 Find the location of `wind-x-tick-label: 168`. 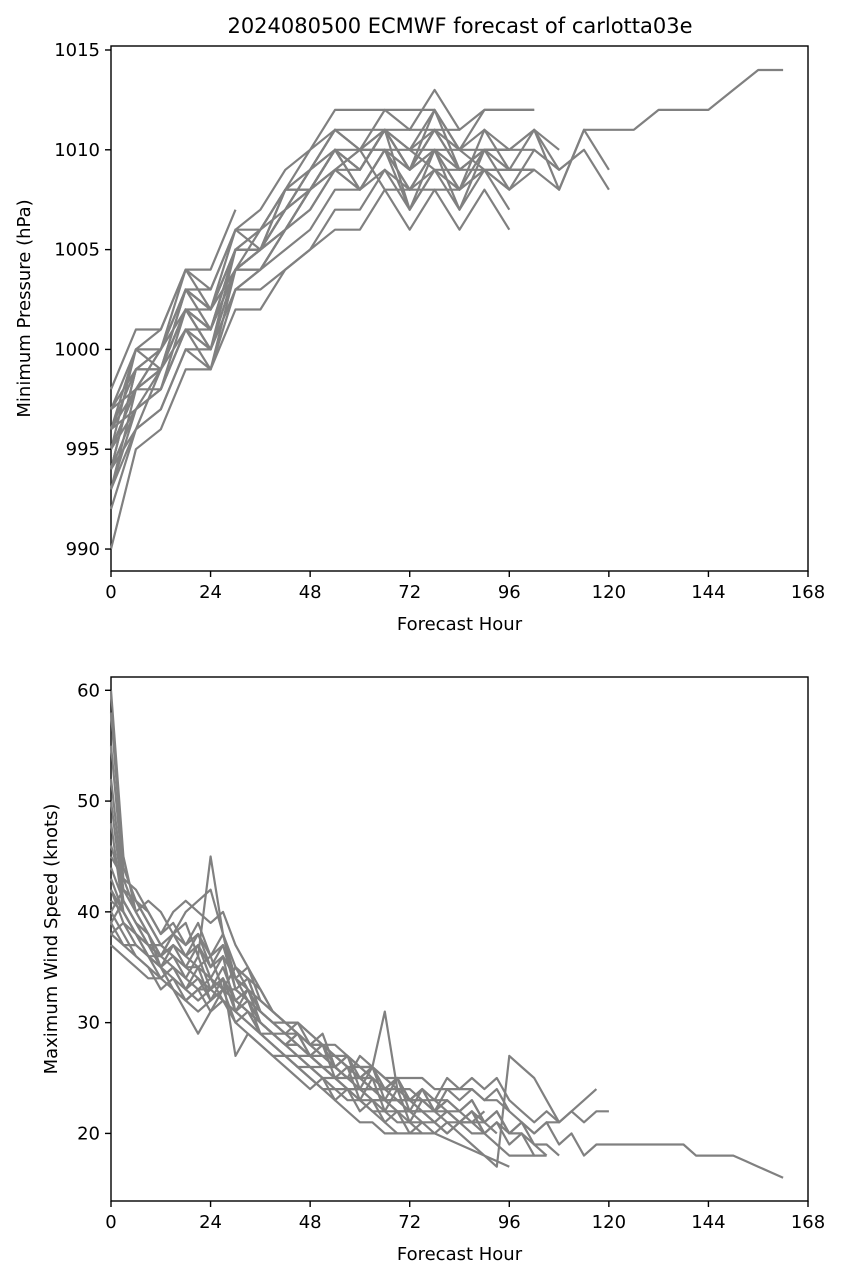

wind-x-tick-label: 168 is located at coordinates (808, 1222).